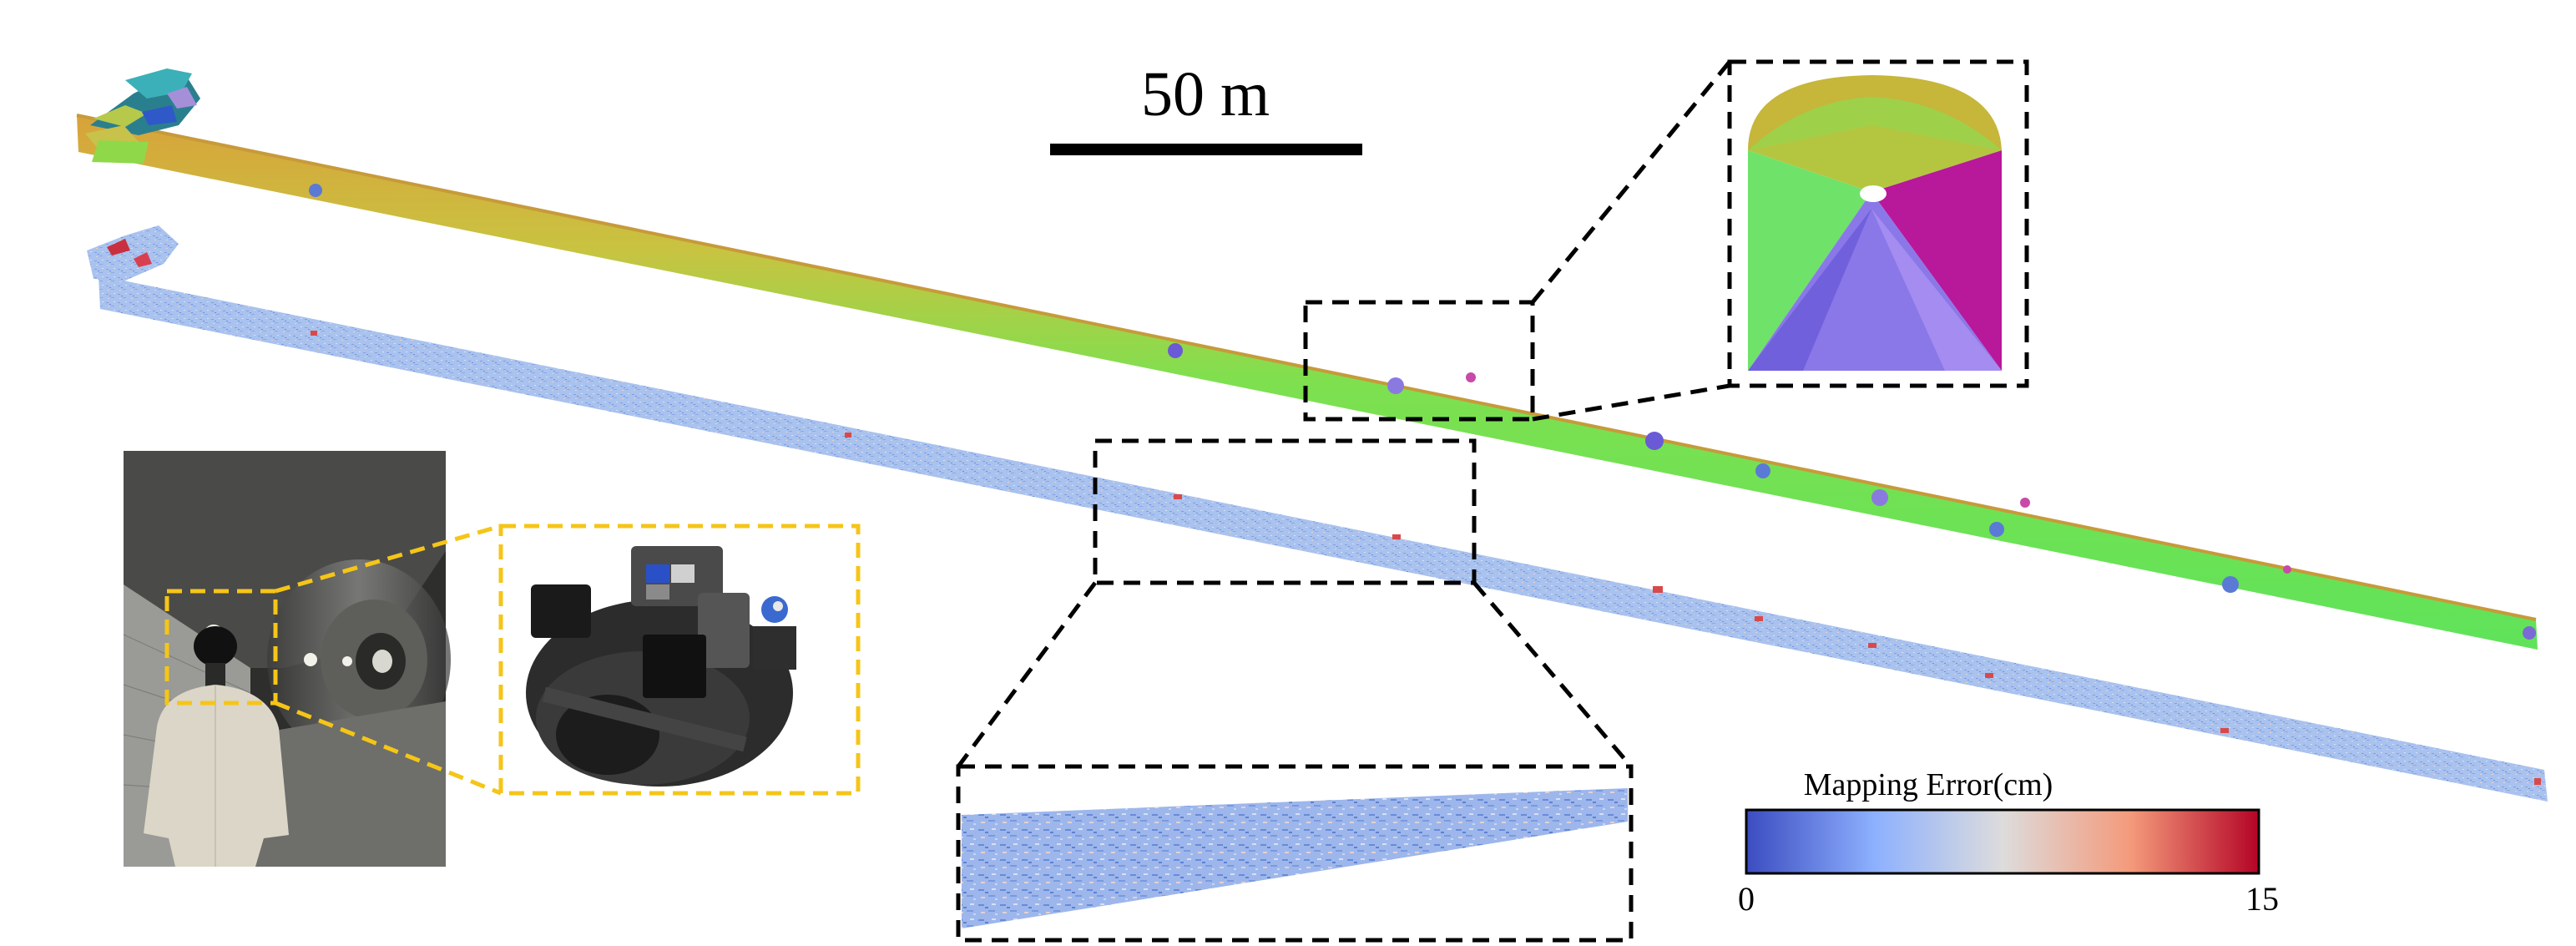 The image size is (2576, 946). What do you see at coordinates (1295, 690) in the screenshot?
I see `error-zoom` at bounding box center [1295, 690].